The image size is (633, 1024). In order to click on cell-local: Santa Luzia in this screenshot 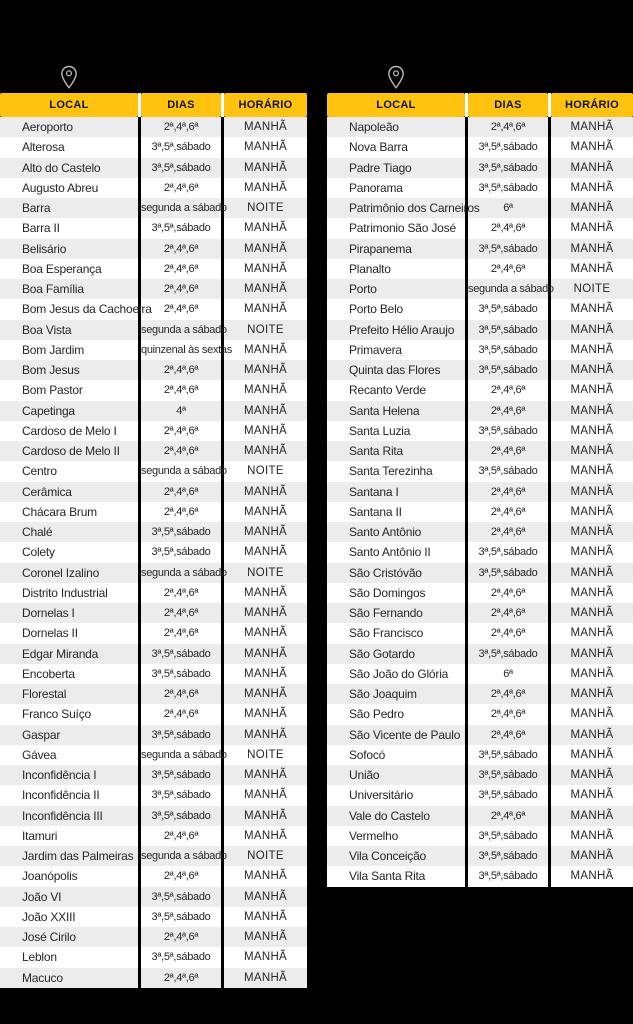, I will do `click(380, 430)`.